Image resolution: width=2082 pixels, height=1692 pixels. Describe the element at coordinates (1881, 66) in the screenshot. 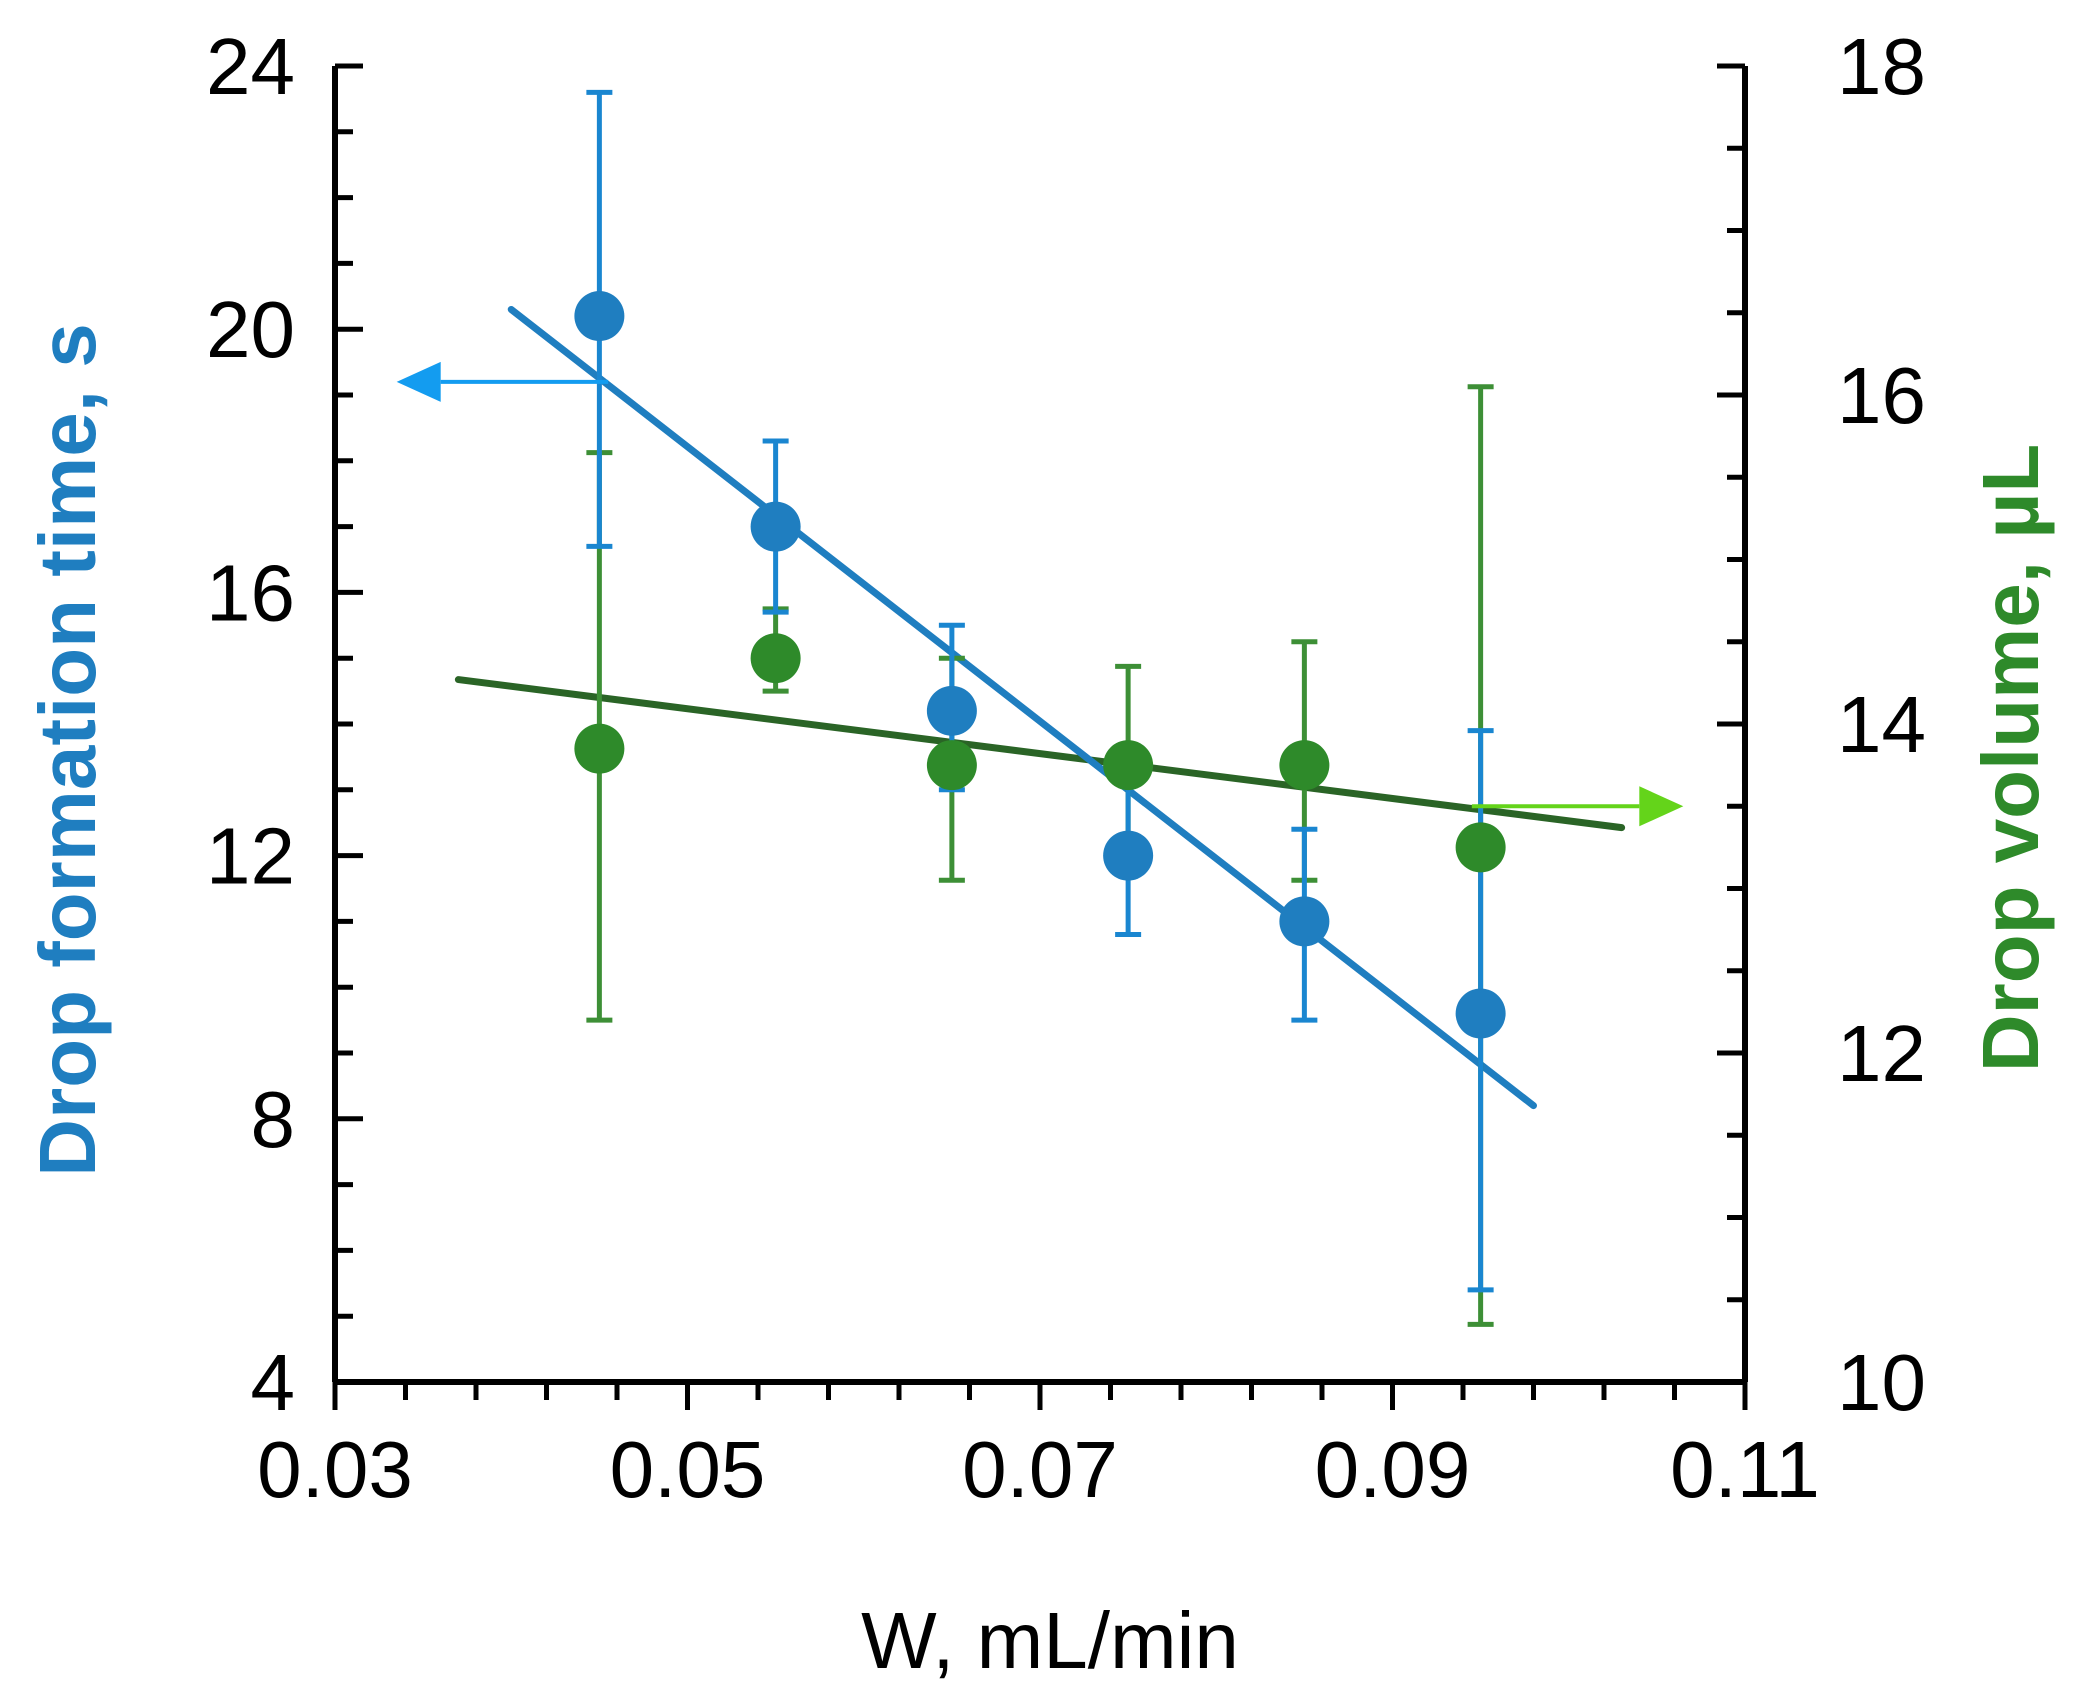

I see `y-right-tick-label: 18` at that location.